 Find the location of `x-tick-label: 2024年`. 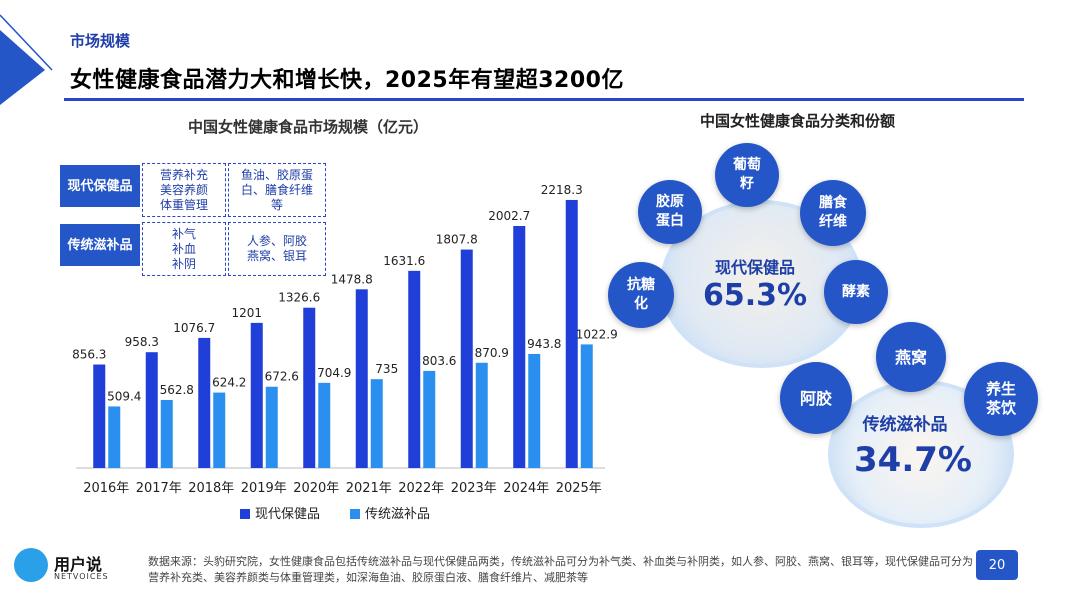

x-tick-label: 2024年 is located at coordinates (526, 488).